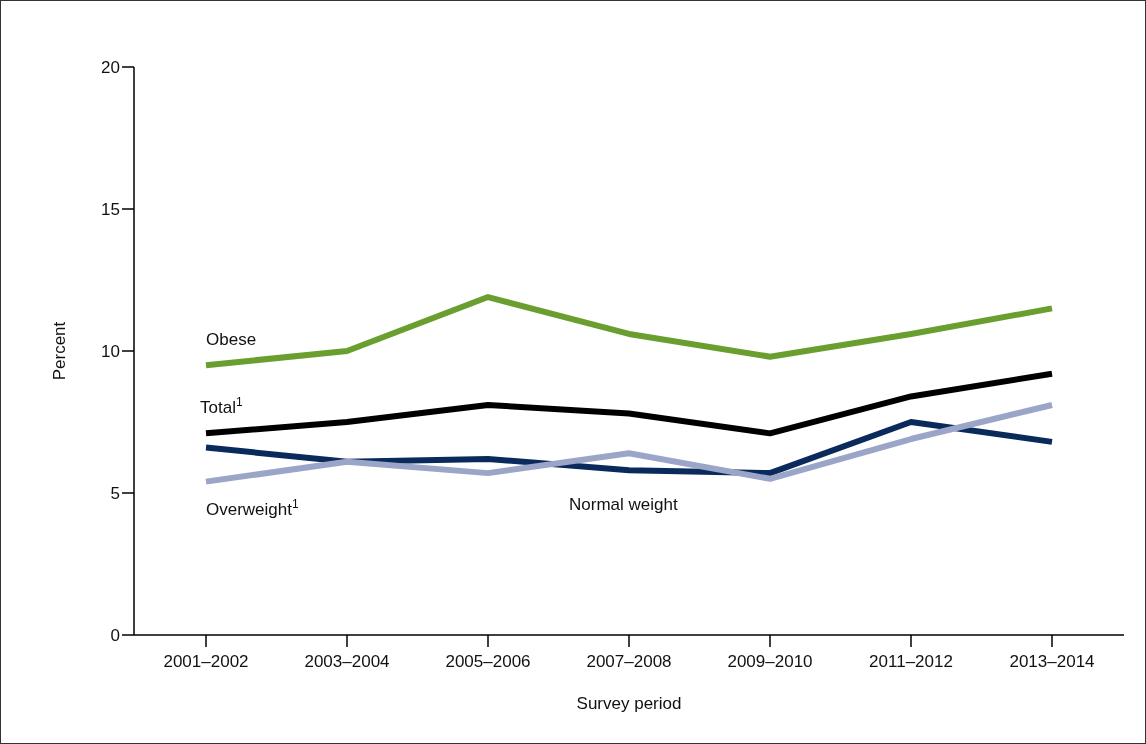 The height and width of the screenshot is (744, 1146). Describe the element at coordinates (60, 351) in the screenshot. I see `y-axis-title: Percent` at that location.